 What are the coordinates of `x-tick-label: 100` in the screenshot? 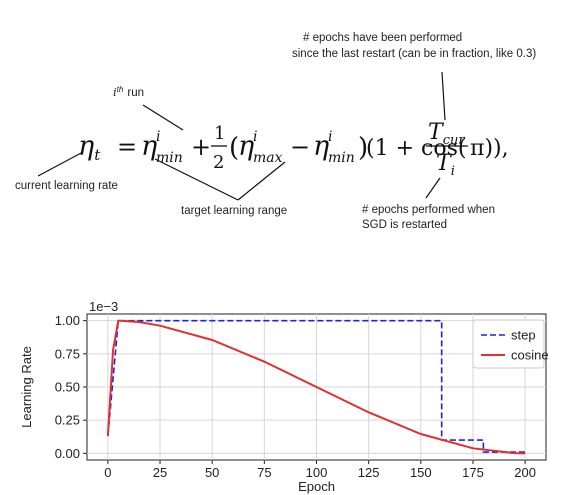 It's located at (317, 472).